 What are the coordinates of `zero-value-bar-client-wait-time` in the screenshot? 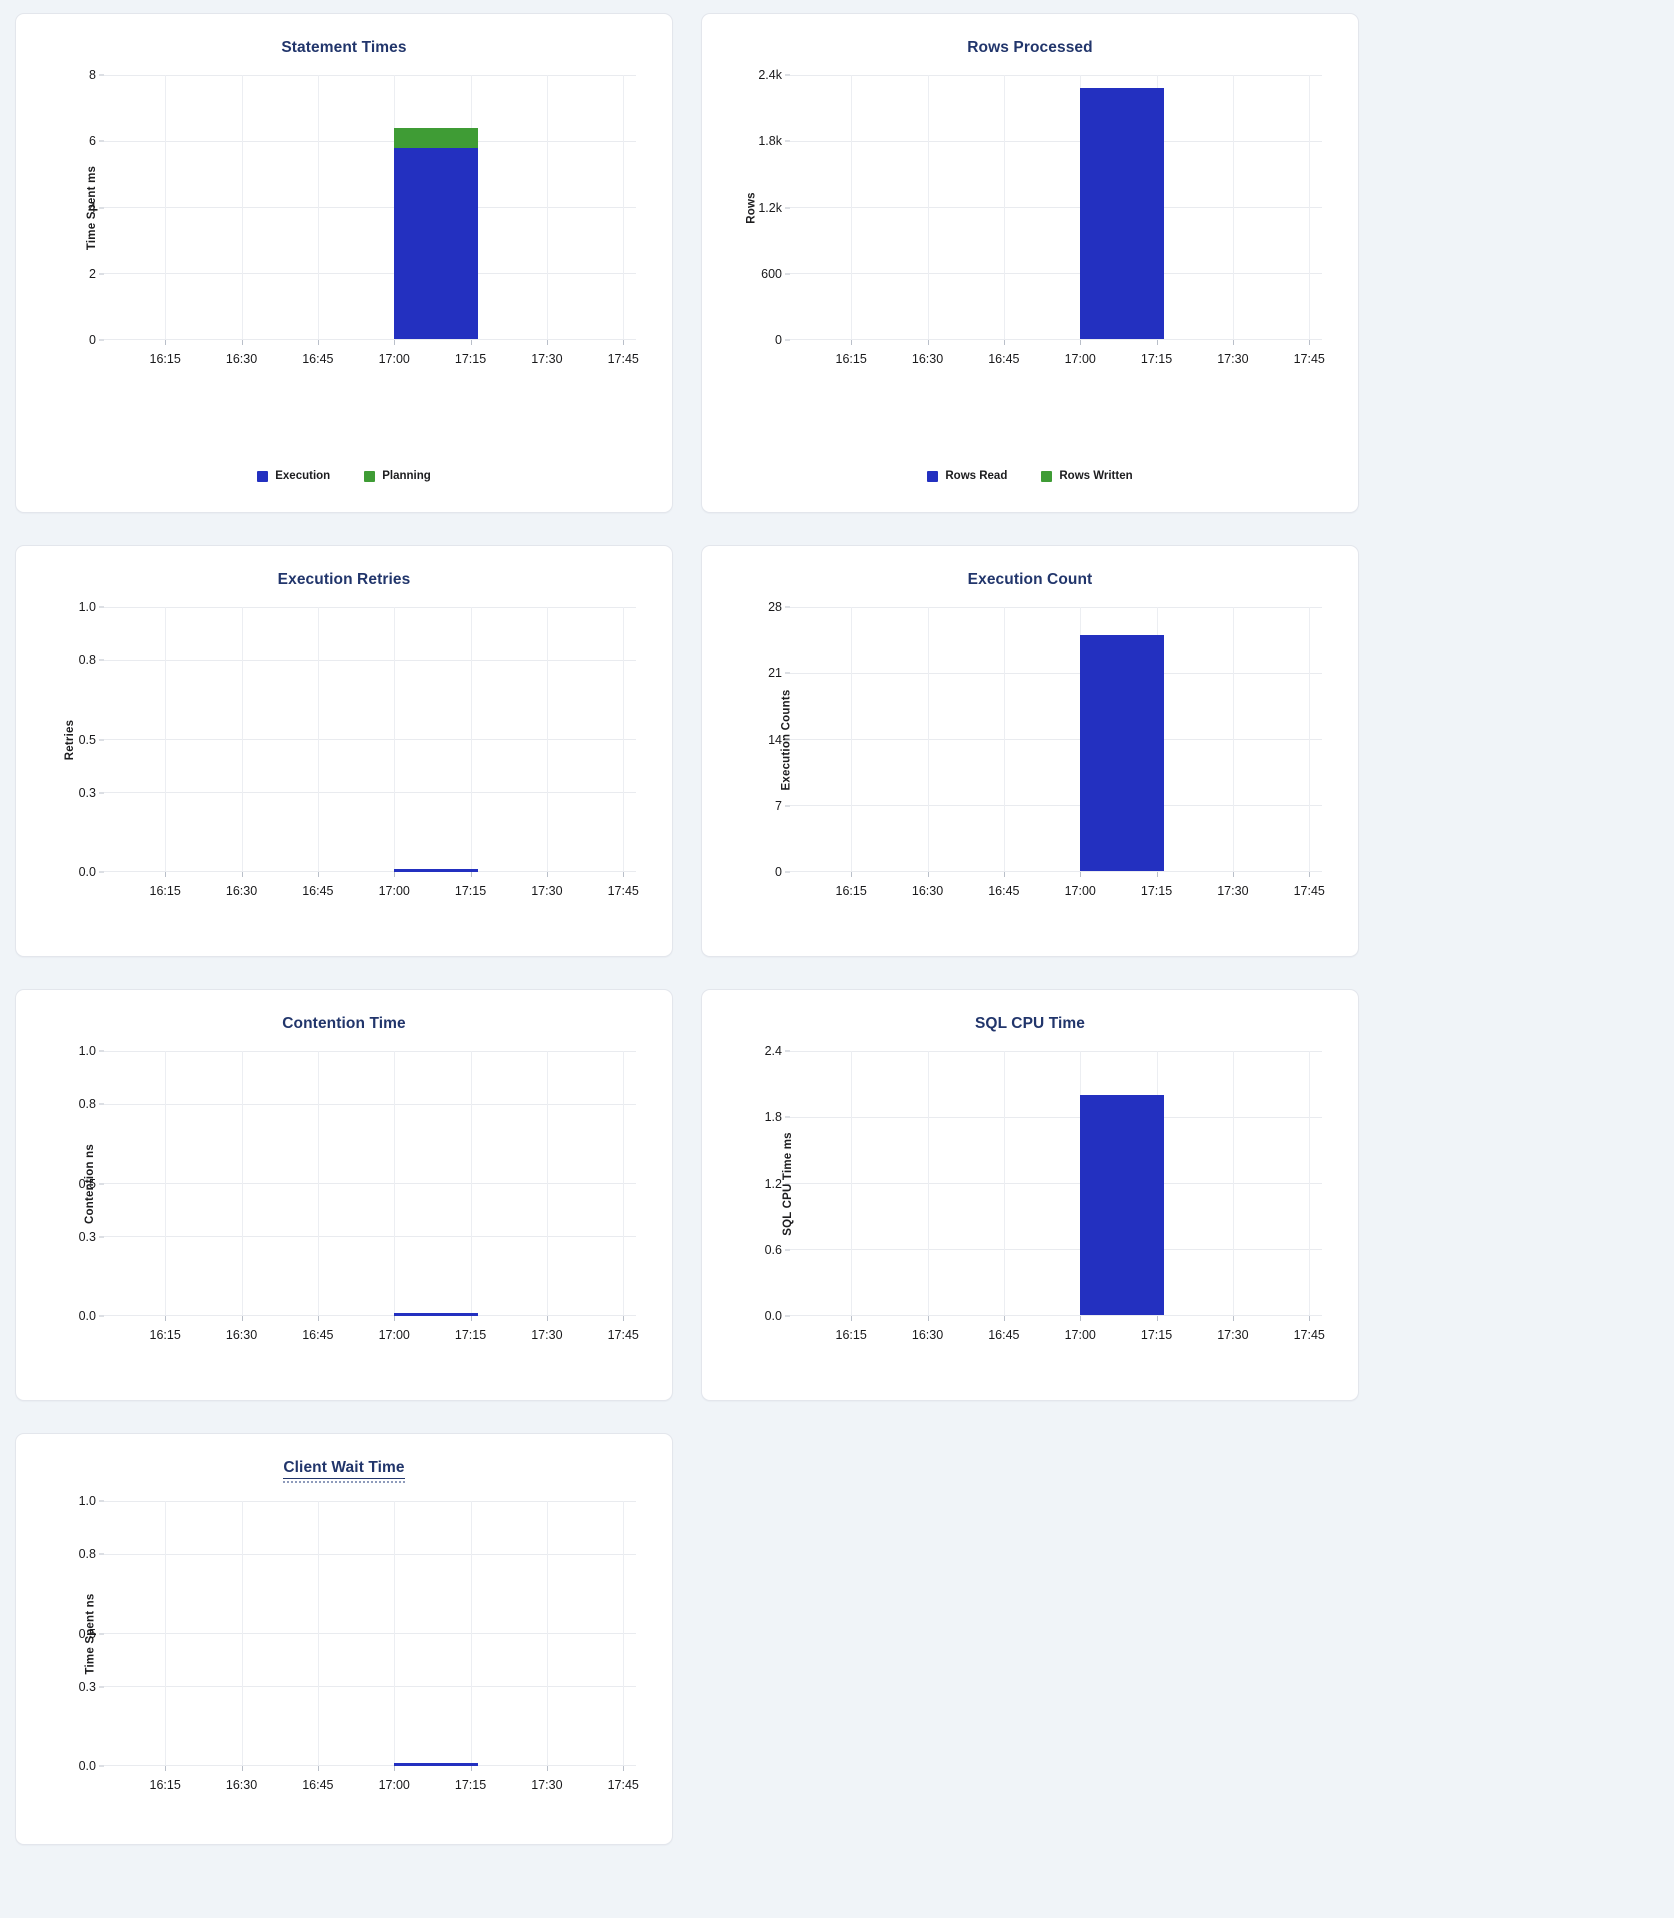 It's located at (436, 1764).